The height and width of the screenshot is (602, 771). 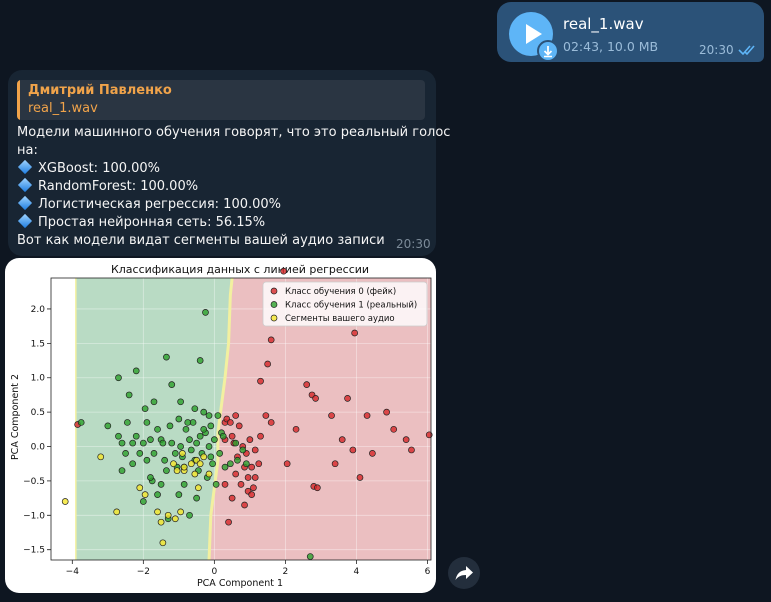 I want to click on y-tick-label: −0.5, so click(x=34, y=482).